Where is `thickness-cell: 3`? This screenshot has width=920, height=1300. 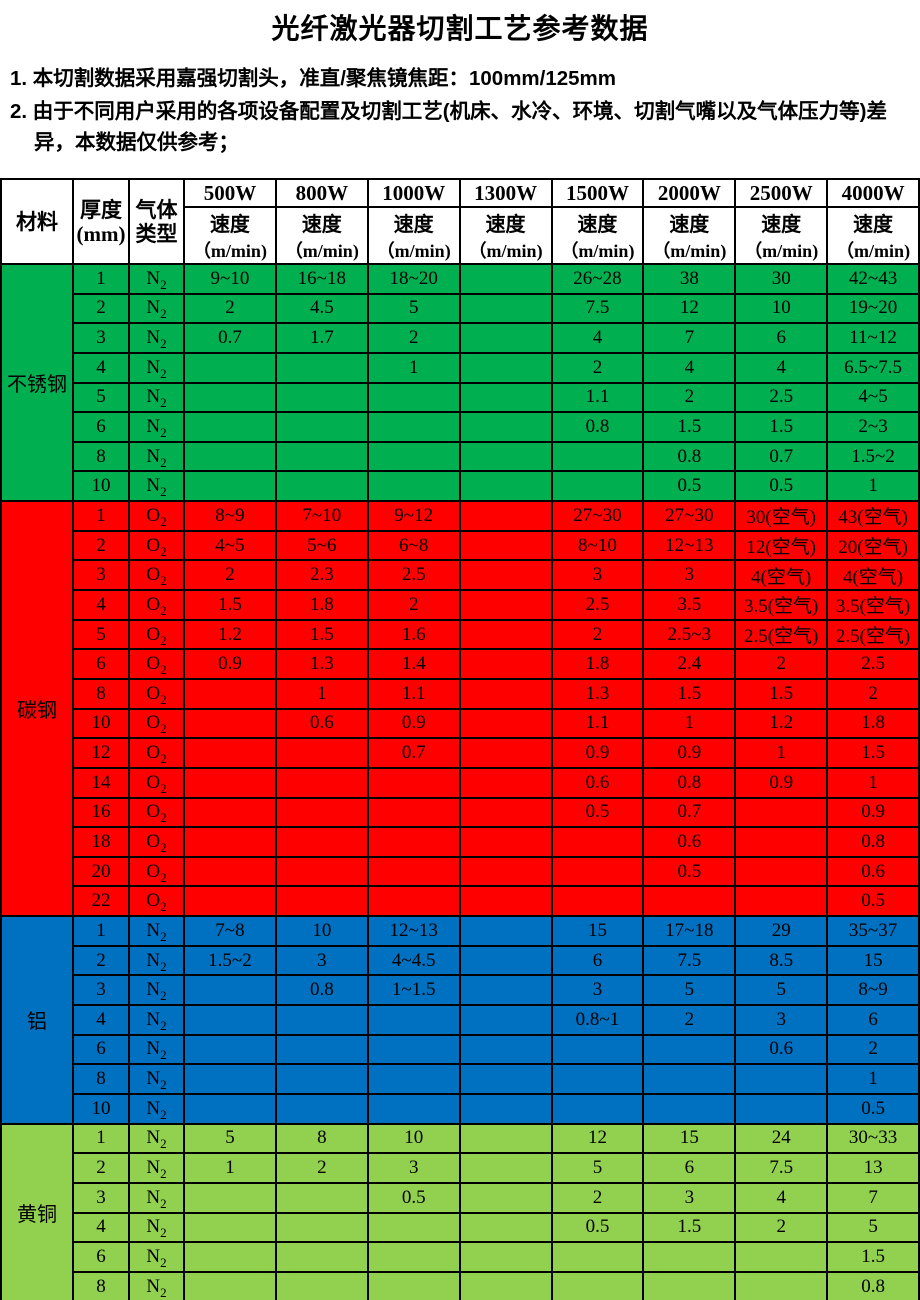 thickness-cell: 3 is located at coordinates (101, 990).